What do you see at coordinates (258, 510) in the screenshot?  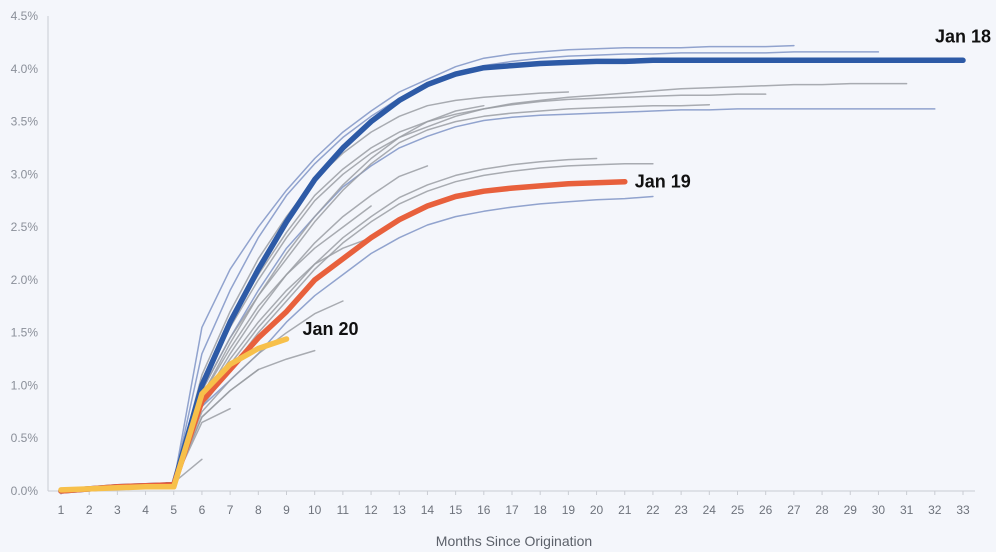 I see `x-tick-label: 8` at bounding box center [258, 510].